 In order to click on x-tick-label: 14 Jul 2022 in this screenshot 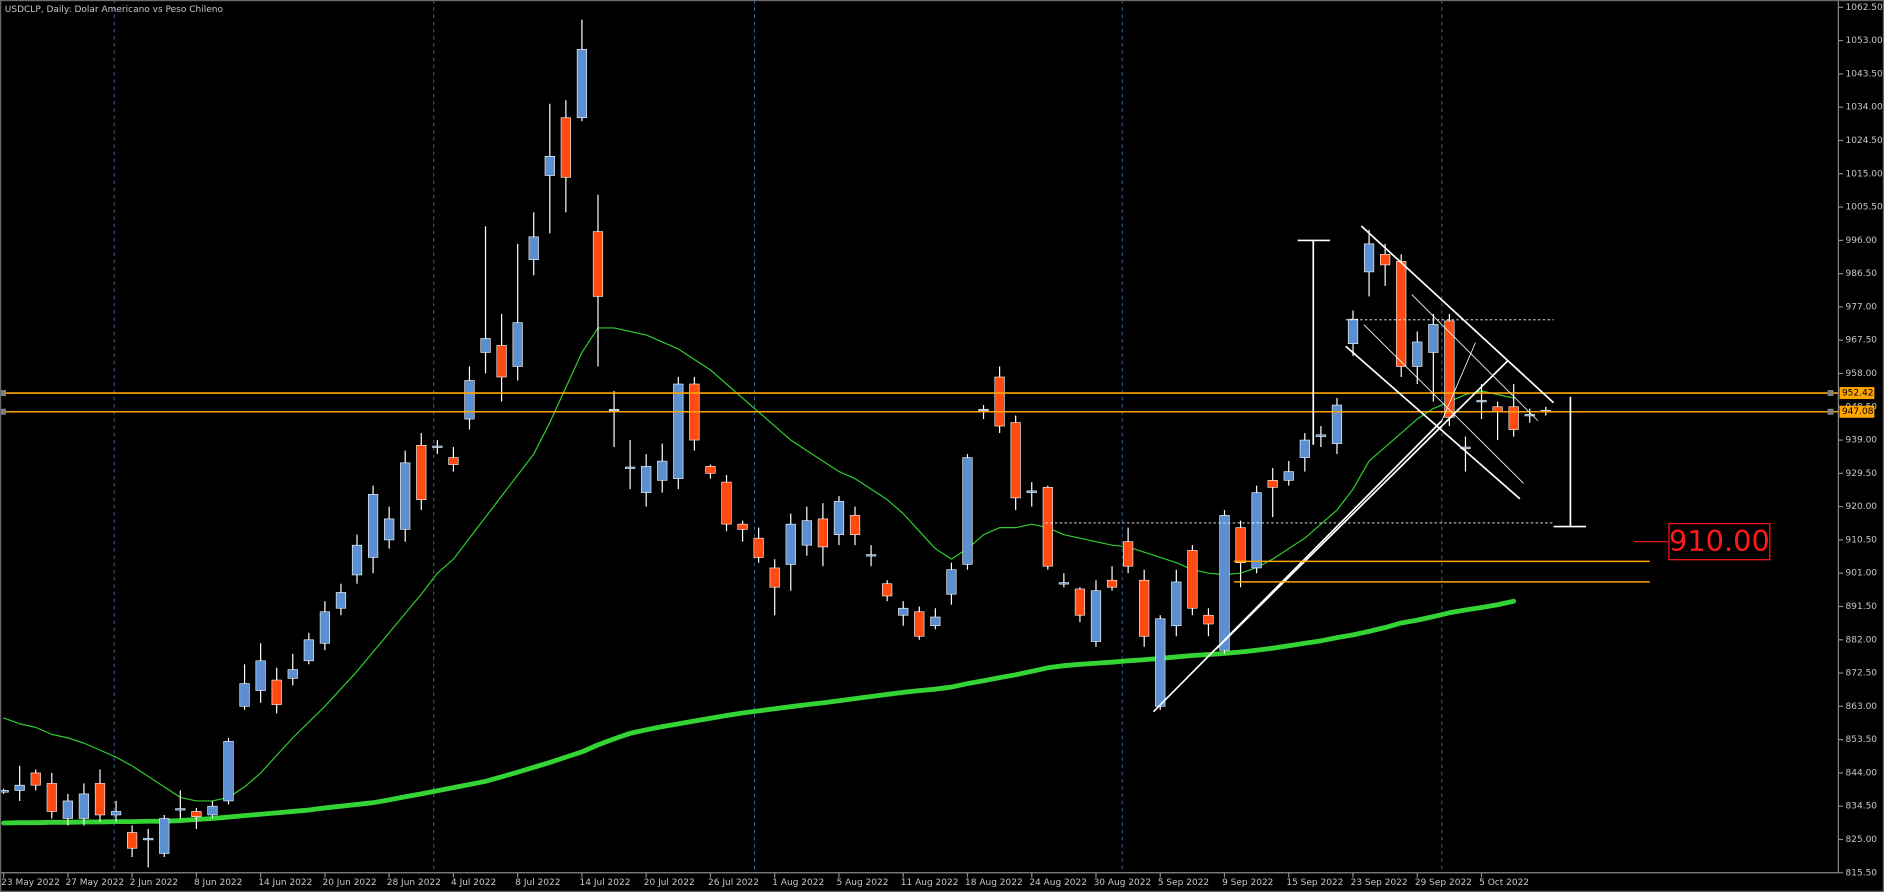, I will do `click(605, 883)`.